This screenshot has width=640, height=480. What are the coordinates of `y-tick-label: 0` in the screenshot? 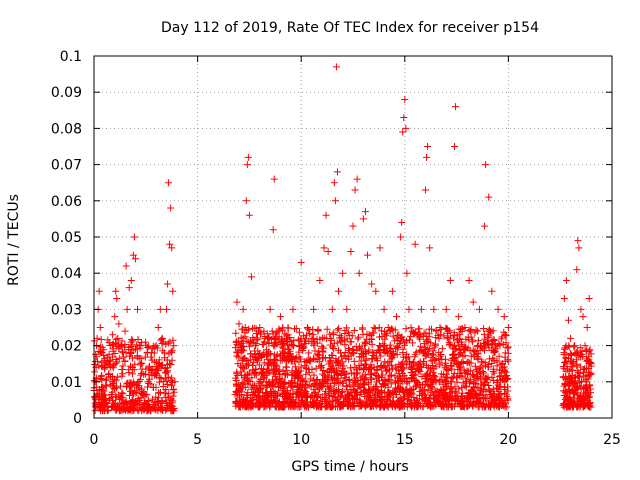 It's located at (77, 419).